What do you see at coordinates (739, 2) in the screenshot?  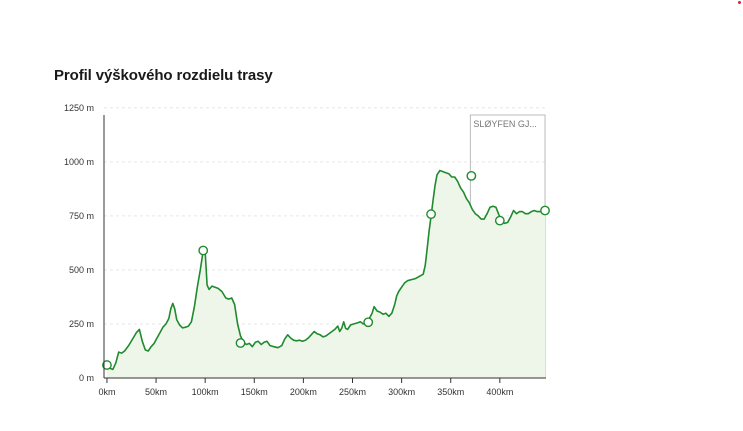 I see `notification-dot` at bounding box center [739, 2].